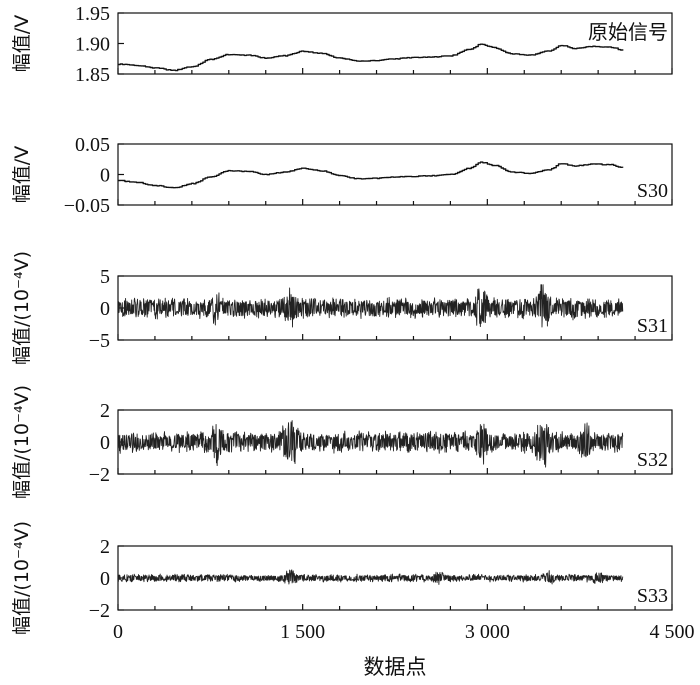  Describe the element at coordinates (92, 75) in the screenshot. I see `y-tick-label: 1.85` at that location.